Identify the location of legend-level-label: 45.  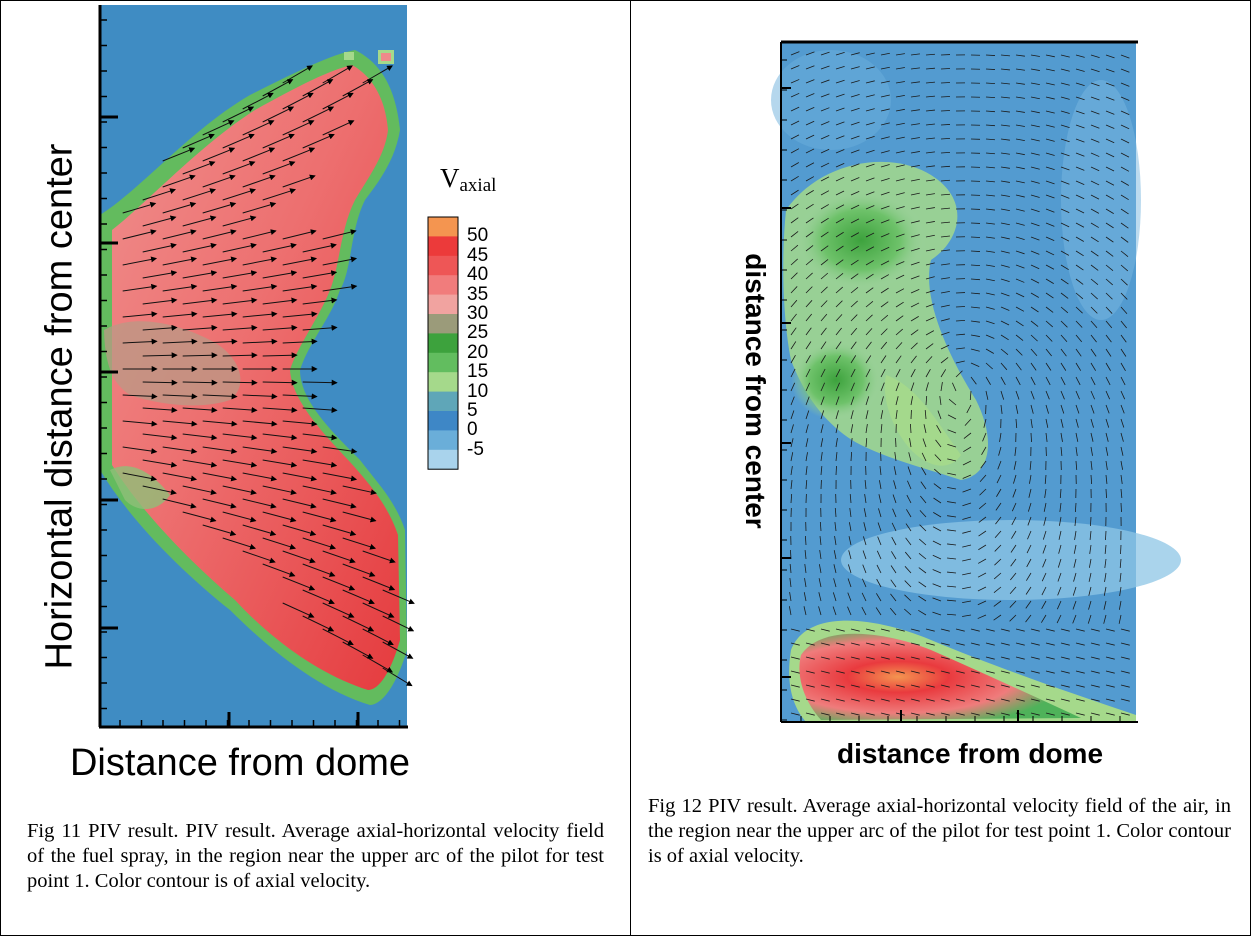
(478, 255).